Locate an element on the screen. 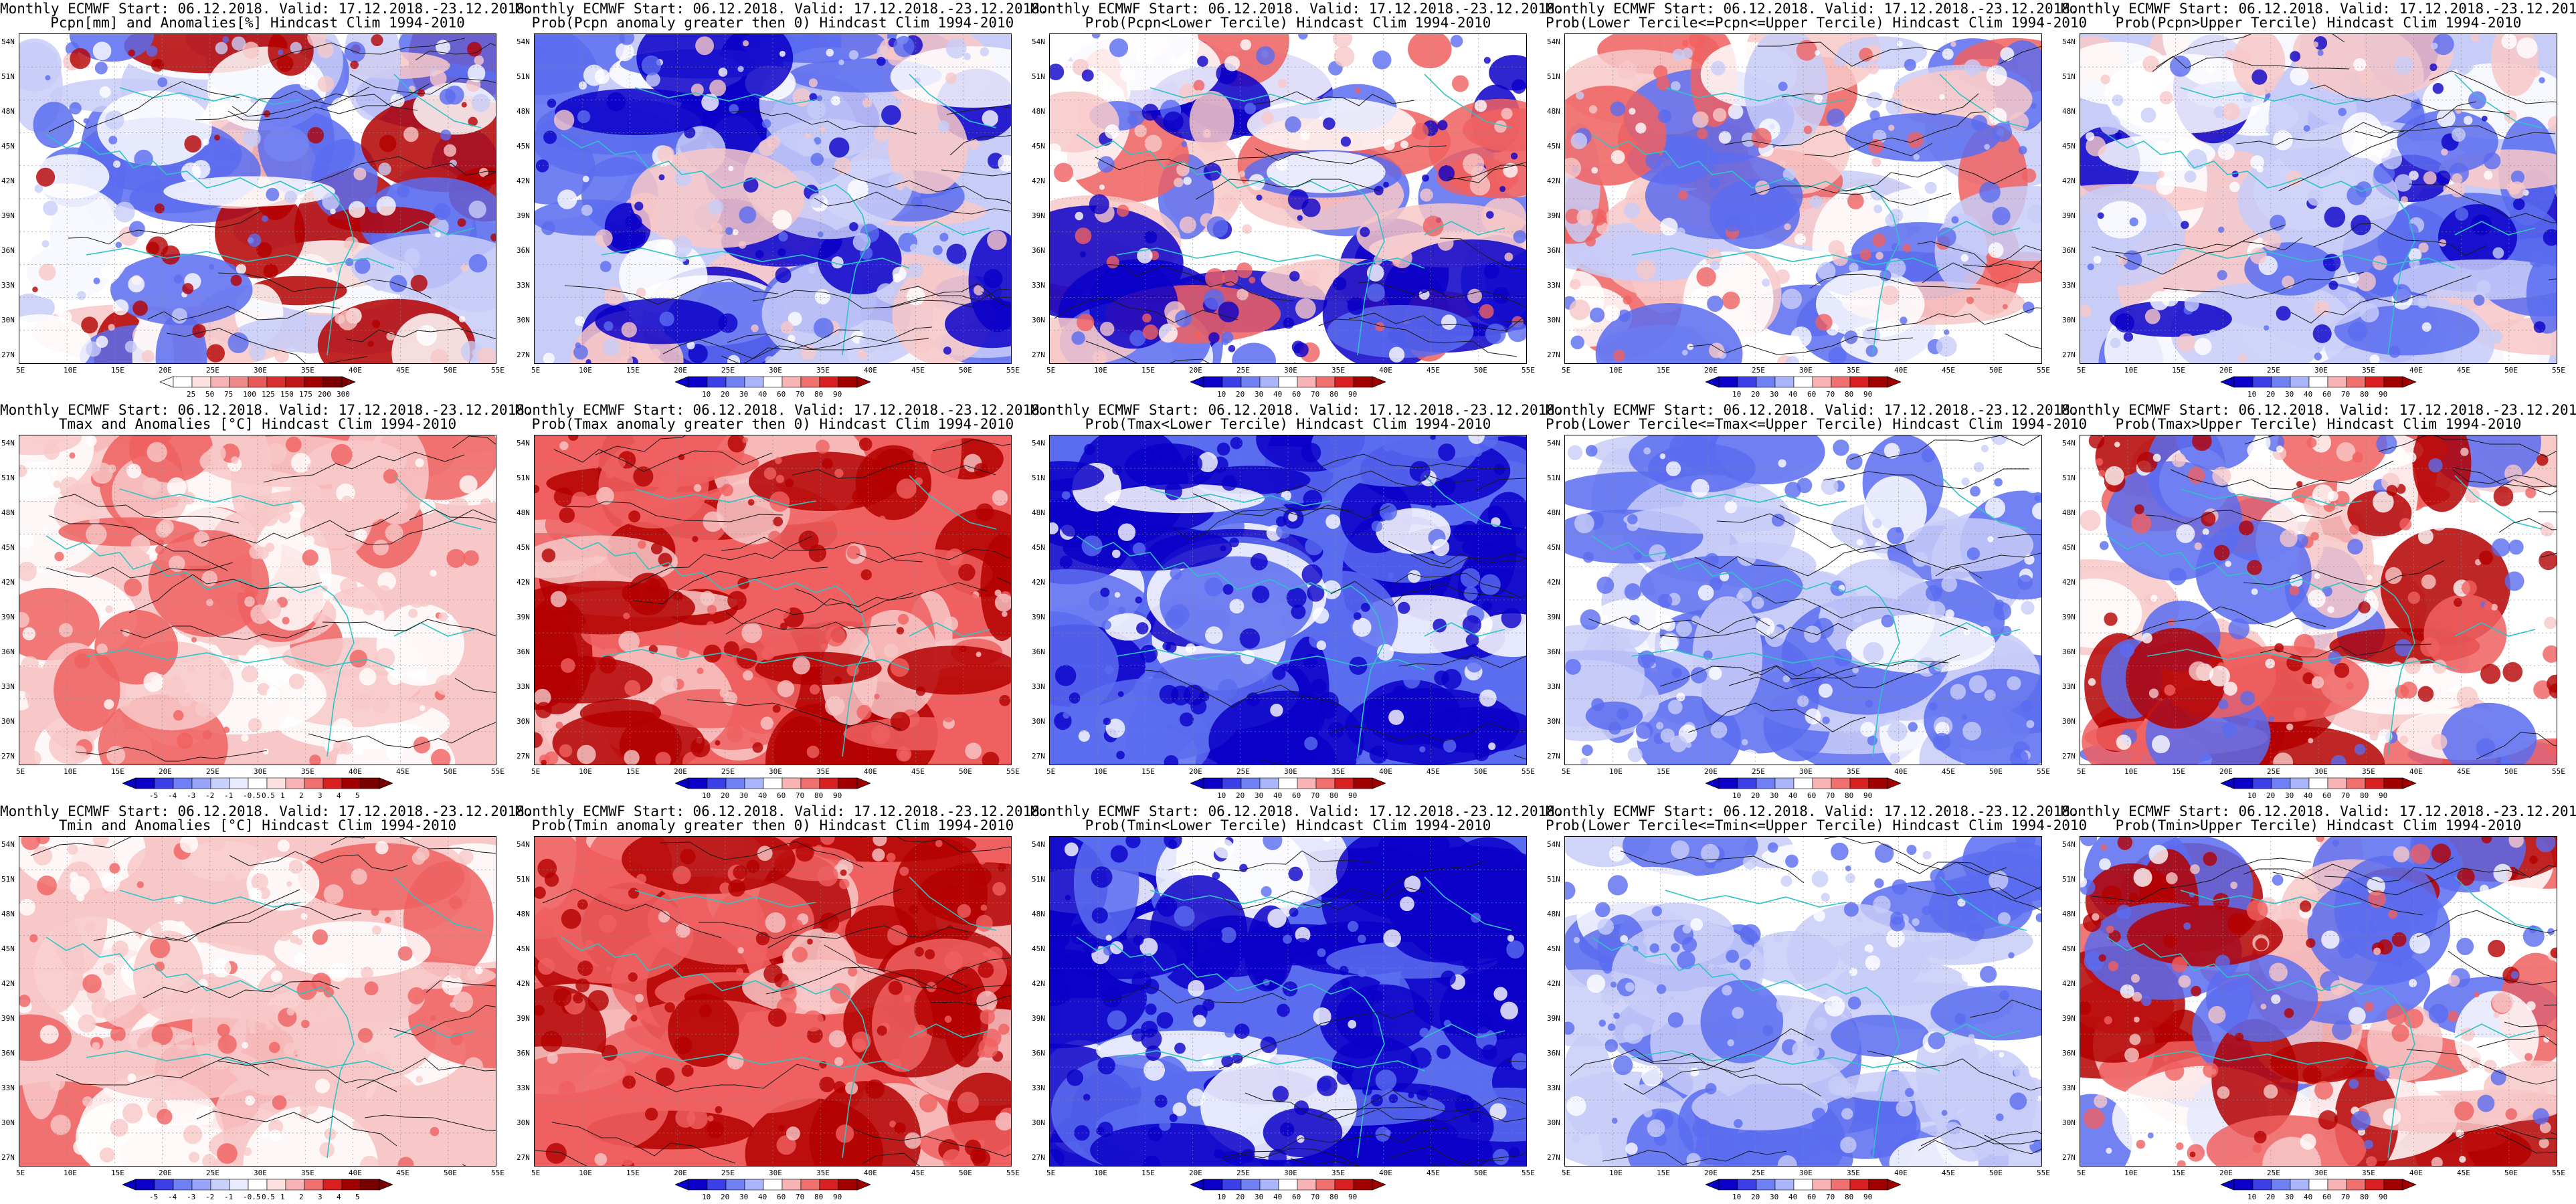 The height and width of the screenshot is (1204, 2576). map-area is located at coordinates (773, 198).